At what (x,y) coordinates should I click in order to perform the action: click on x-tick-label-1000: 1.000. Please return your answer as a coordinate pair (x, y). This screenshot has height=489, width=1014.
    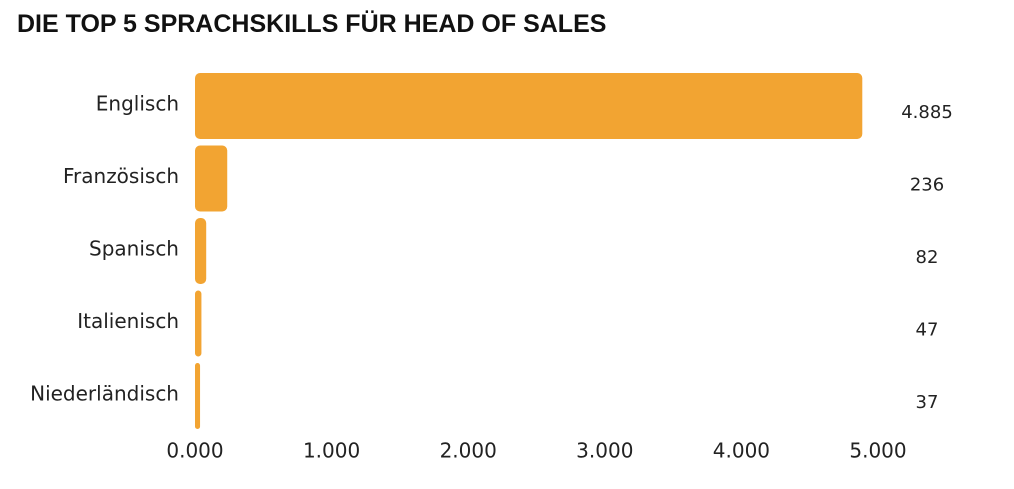
    Looking at the image, I should click on (331, 451).